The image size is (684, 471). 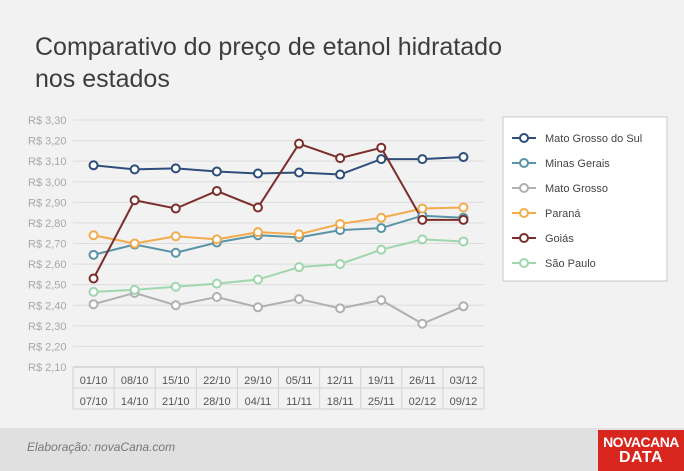 What do you see at coordinates (299, 402) in the screenshot?
I see `x-tick-label-end: 11/11` at bounding box center [299, 402].